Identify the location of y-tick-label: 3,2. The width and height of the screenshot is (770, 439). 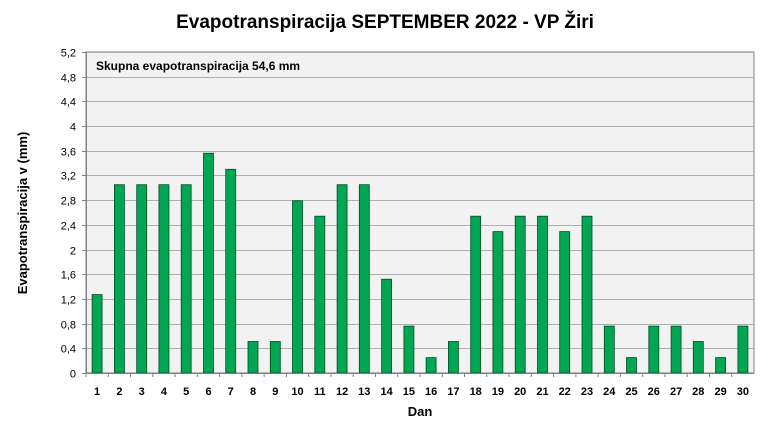
(68, 177).